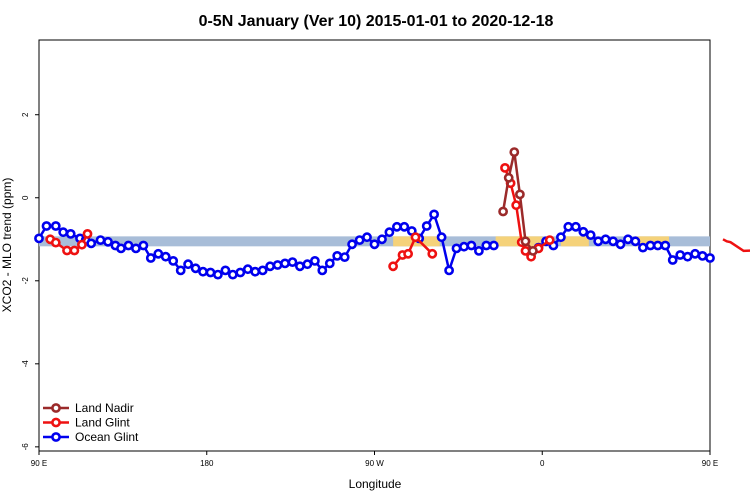 The width and height of the screenshot is (750, 500). Describe the element at coordinates (7, 245) in the screenshot. I see `y-axis-label: XCO2 - MLO trend (ppm)` at that location.